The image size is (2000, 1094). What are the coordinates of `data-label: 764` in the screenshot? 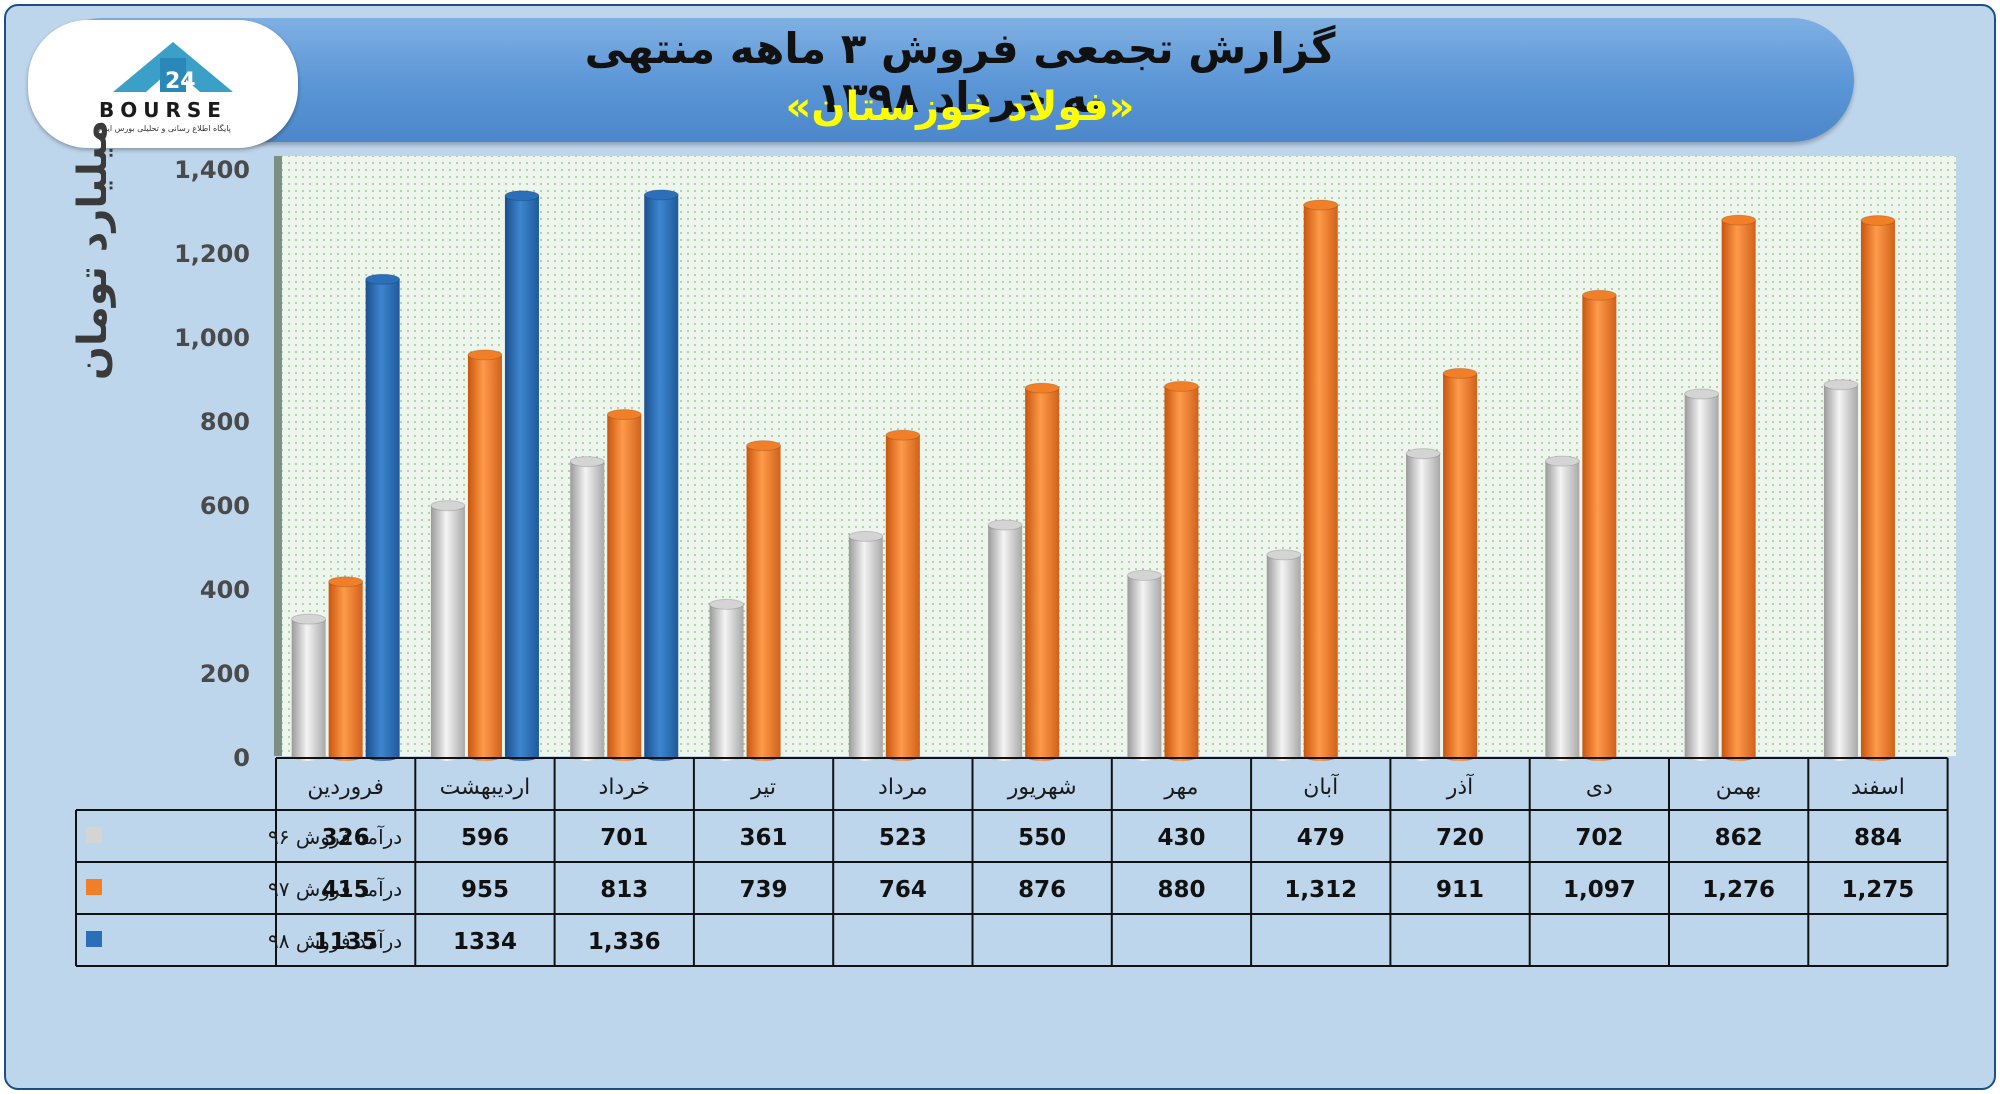 It's located at (903, 890).